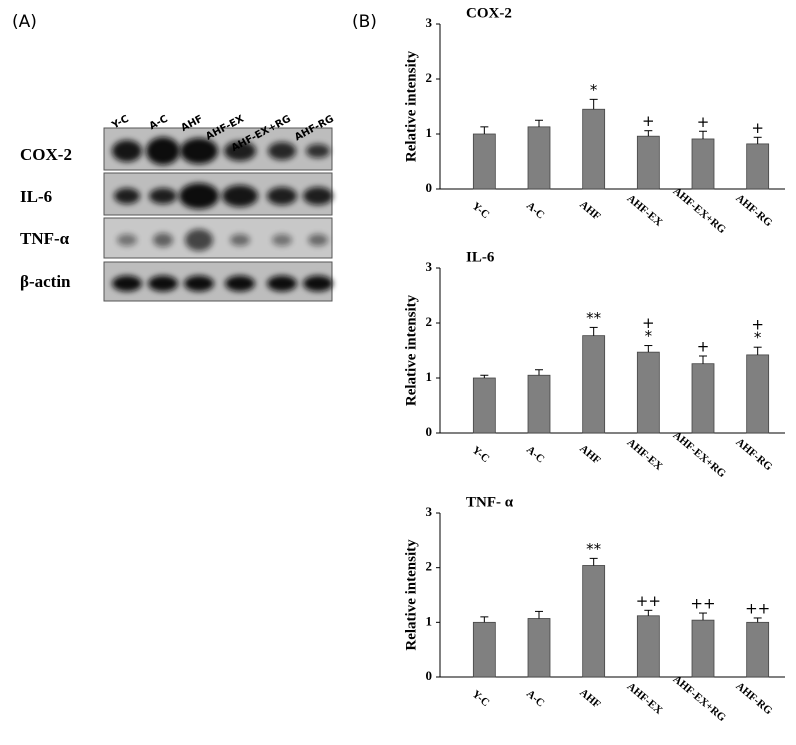 This screenshot has width=796, height=745. I want to click on row-label: TNF-α, so click(45, 238).